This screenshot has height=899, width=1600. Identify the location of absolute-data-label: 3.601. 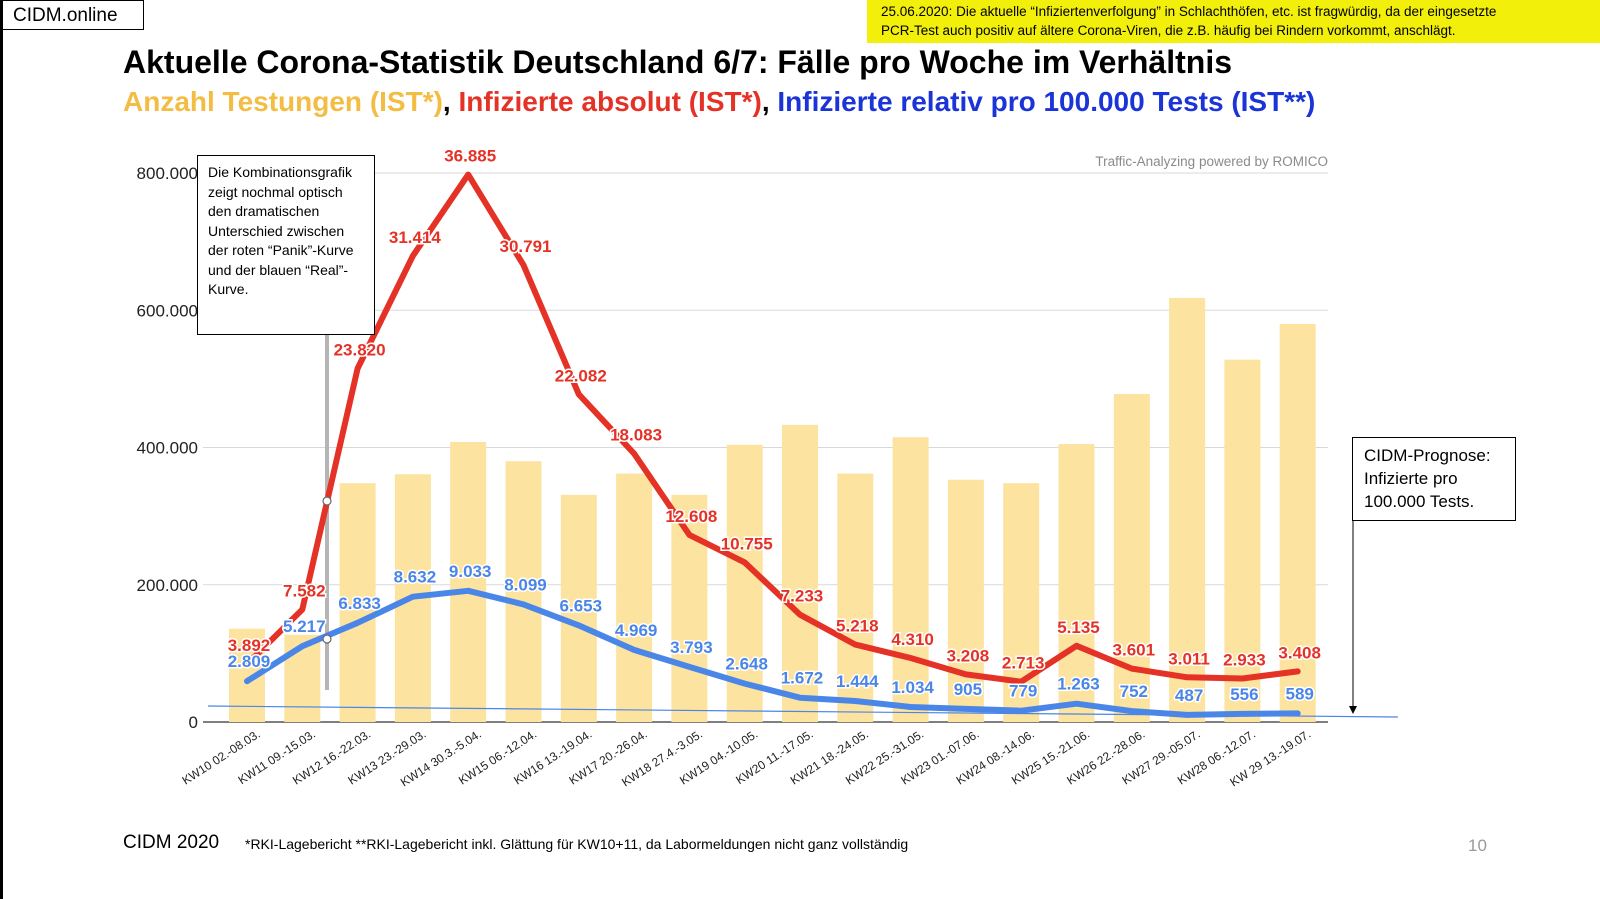
(1134, 650).